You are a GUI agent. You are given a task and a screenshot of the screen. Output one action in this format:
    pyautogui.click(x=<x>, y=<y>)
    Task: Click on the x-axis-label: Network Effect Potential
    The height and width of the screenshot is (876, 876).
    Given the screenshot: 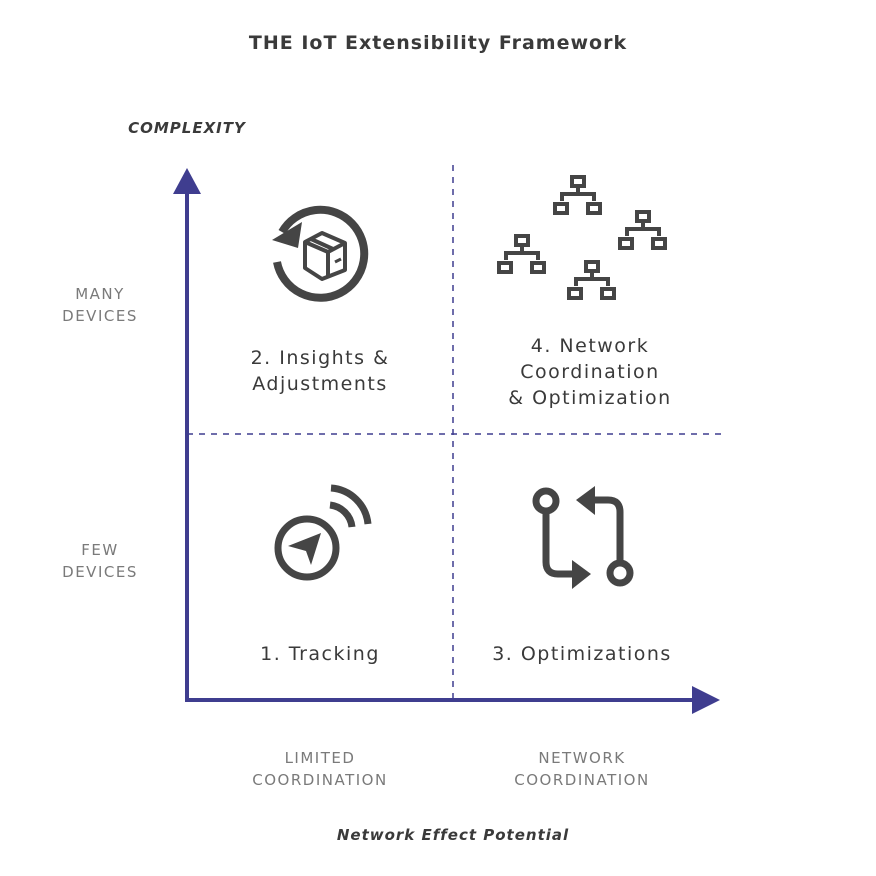 What is the action you would take?
    pyautogui.click(x=453, y=835)
    